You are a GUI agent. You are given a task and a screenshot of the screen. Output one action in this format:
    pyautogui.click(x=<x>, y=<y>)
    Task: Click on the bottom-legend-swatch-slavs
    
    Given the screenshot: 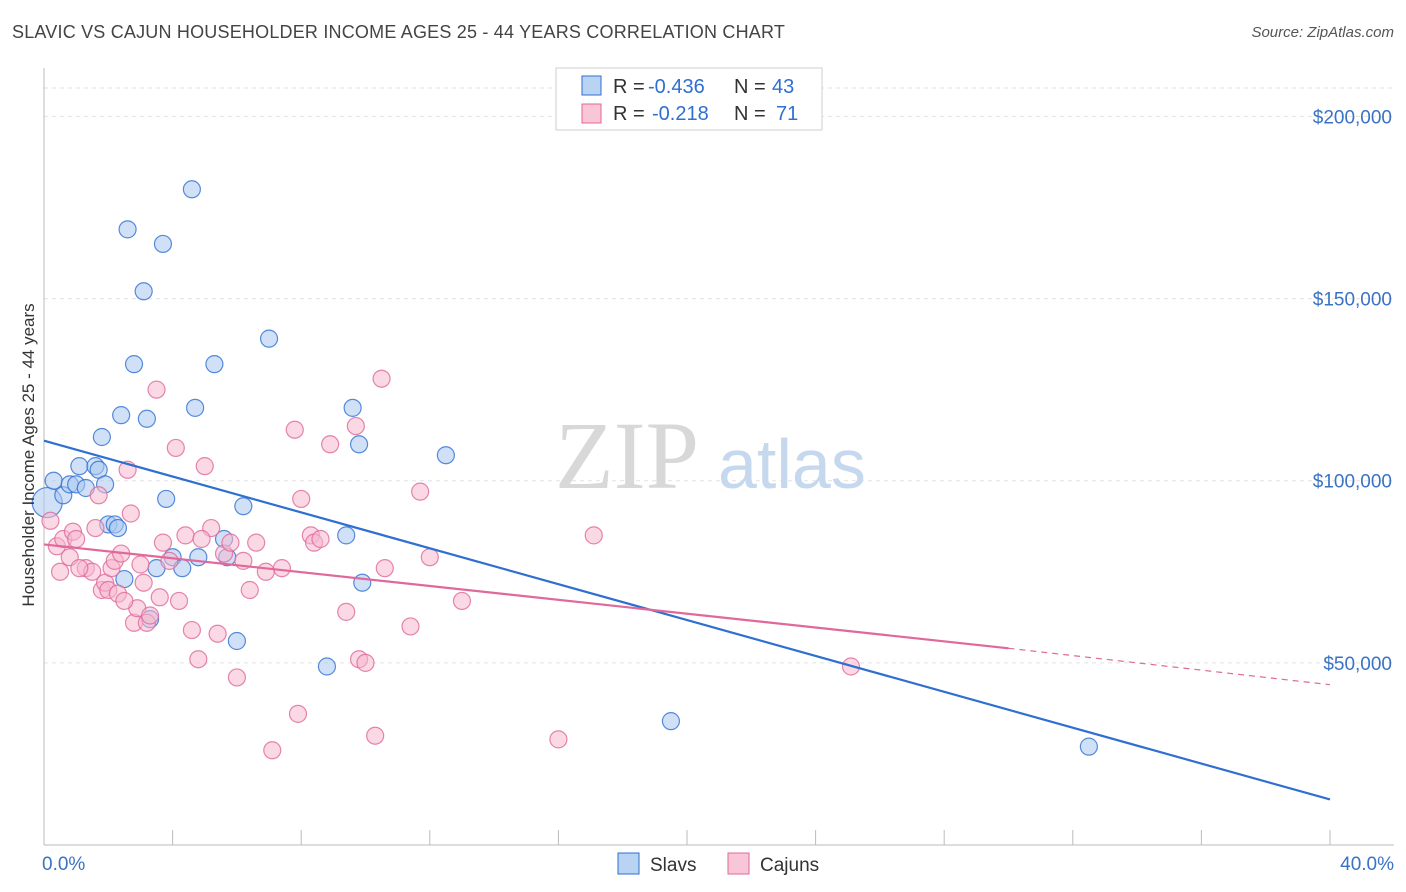 What is the action you would take?
    pyautogui.click(x=628, y=863)
    